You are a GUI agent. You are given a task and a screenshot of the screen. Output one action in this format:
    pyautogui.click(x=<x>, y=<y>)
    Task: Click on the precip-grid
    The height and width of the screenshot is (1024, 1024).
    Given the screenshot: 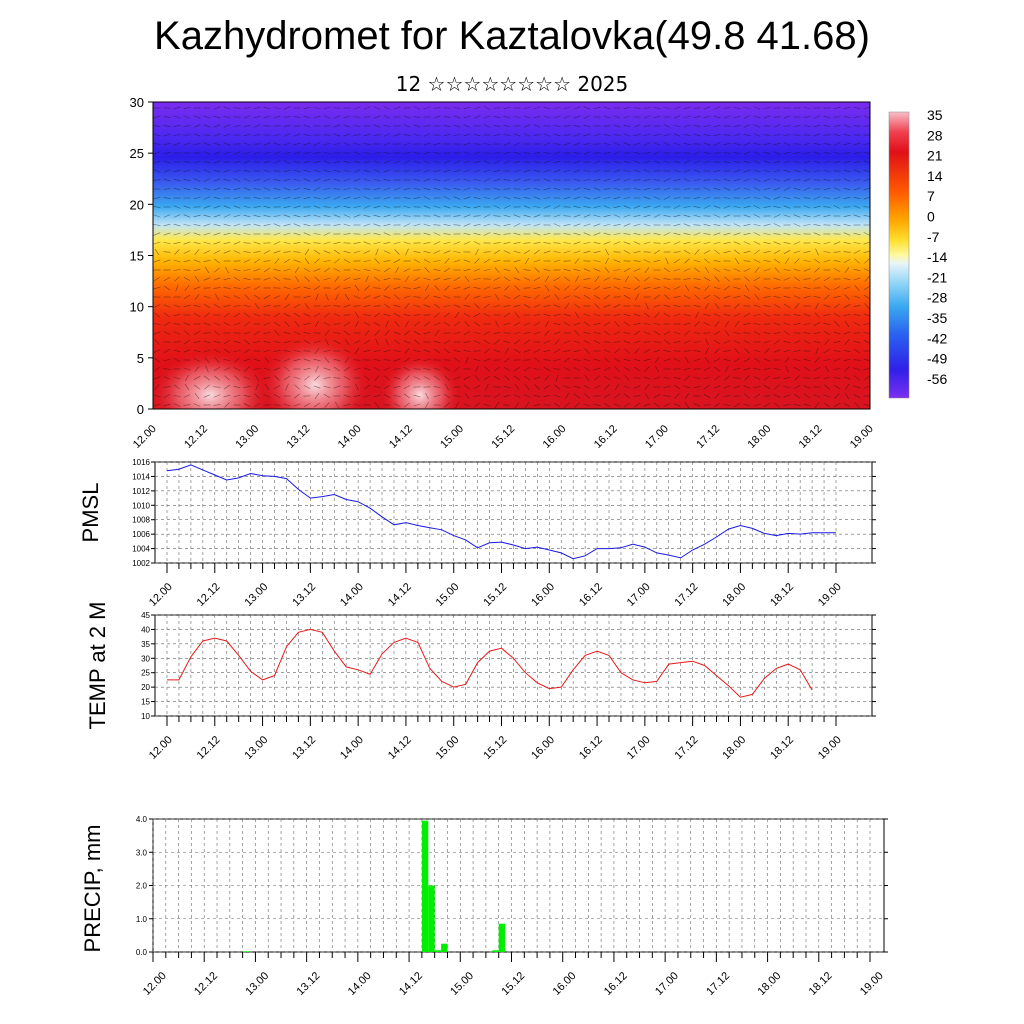 What is the action you would take?
    pyautogui.click(x=518, y=885)
    